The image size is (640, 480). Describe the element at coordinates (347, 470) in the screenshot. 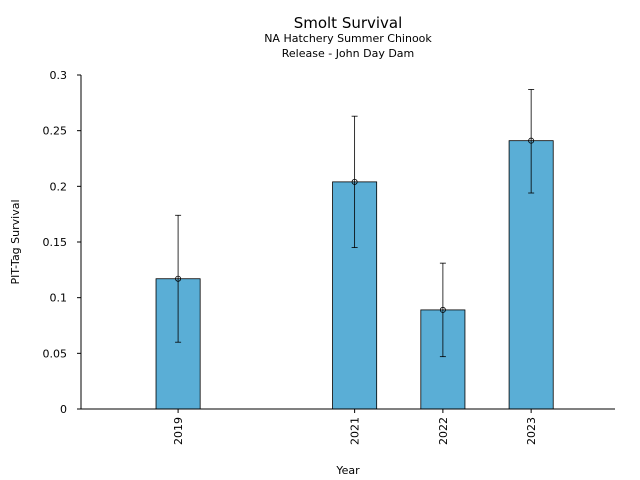

I see `x-axis-label: Year` at that location.